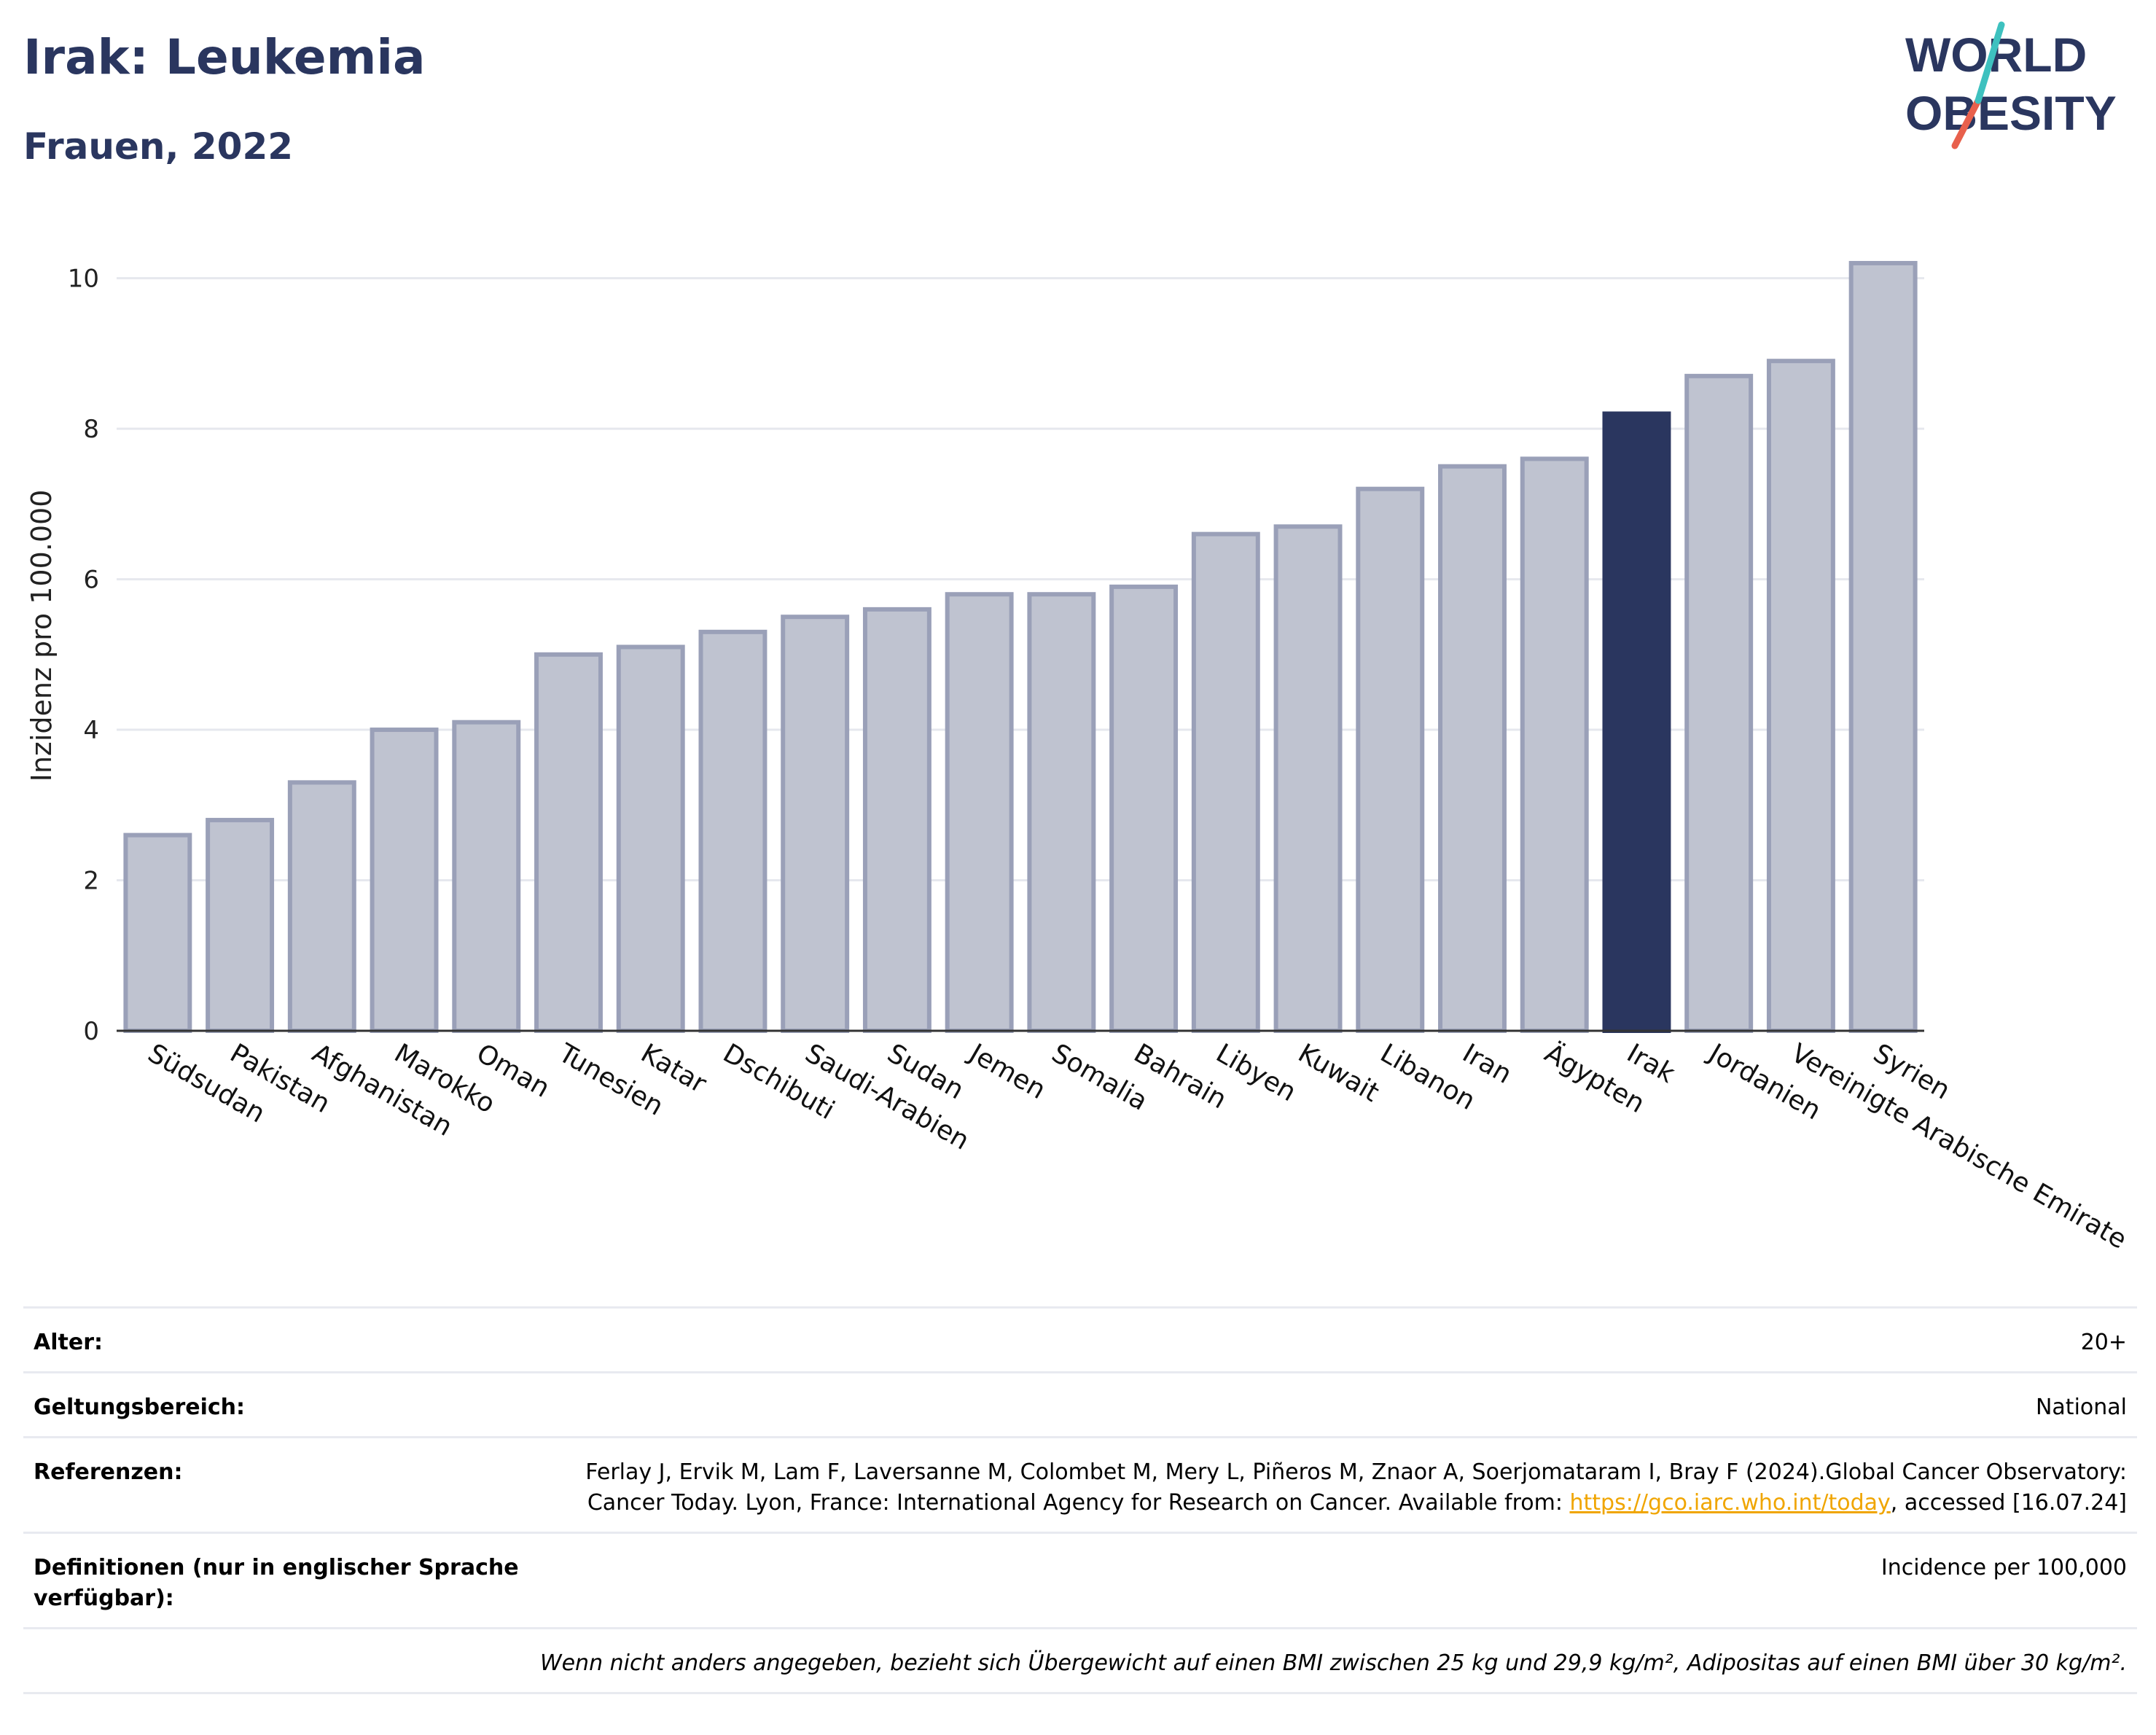  What do you see at coordinates (288, 1484) in the screenshot?
I see `references-label: Referenzen:` at bounding box center [288, 1484].